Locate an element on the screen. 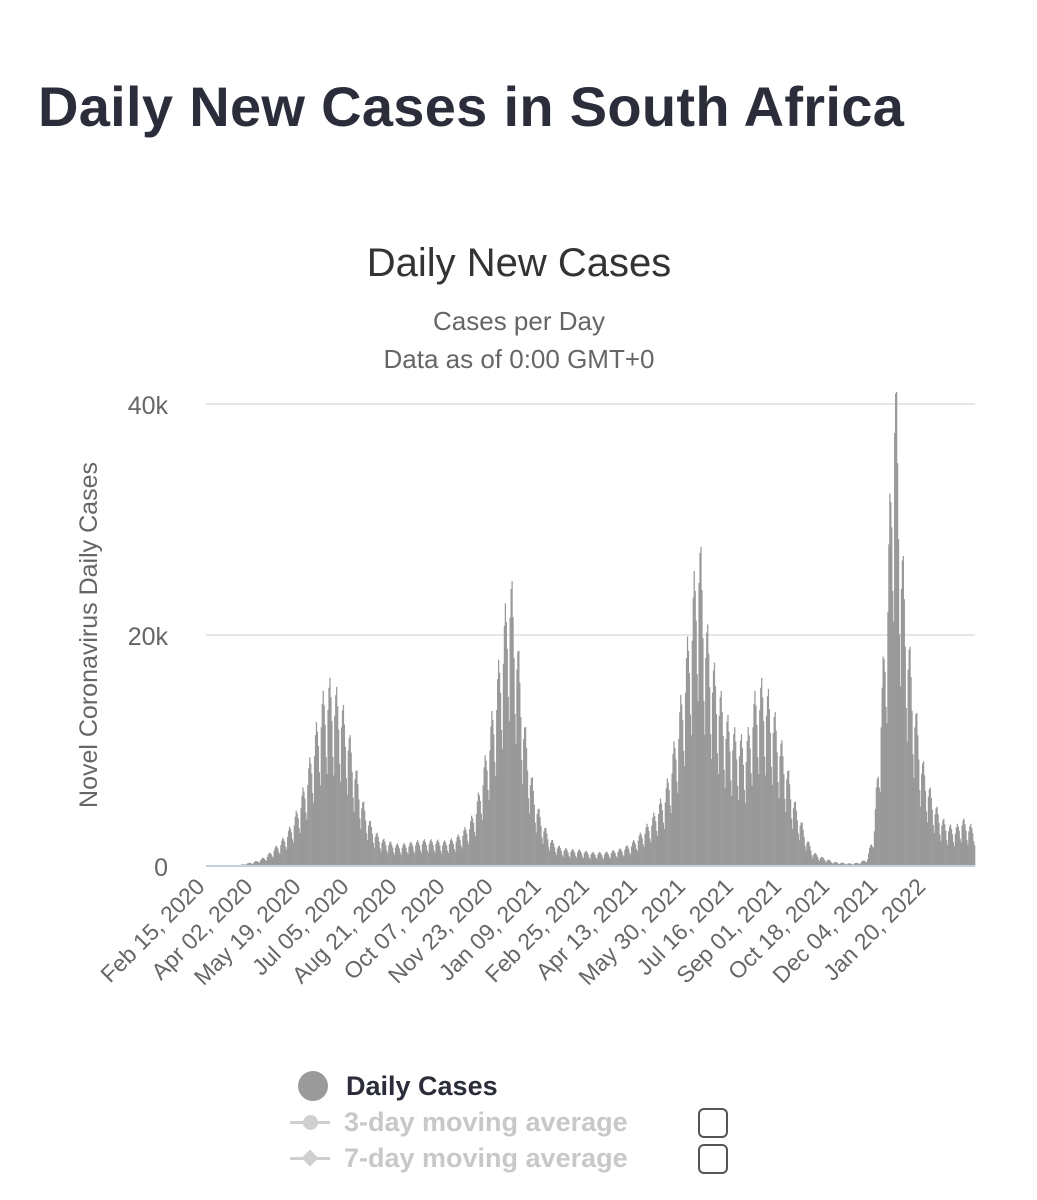  legend-item-3-day-average: 3-day moving average is located at coordinates (520, 1122).